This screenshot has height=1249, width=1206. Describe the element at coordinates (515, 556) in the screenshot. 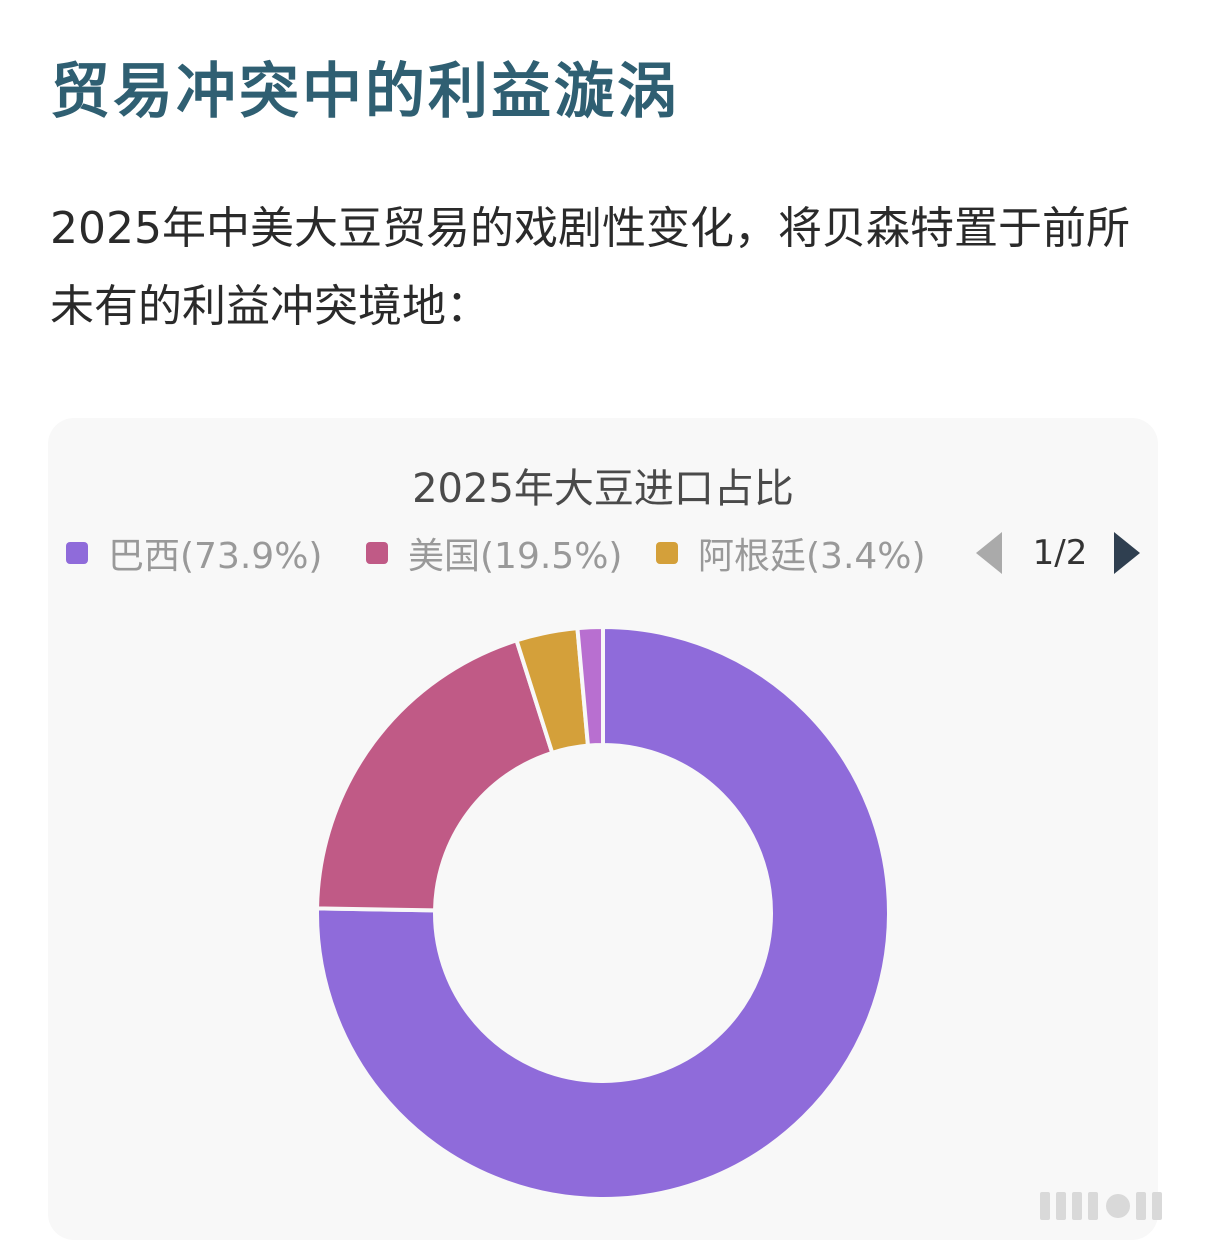

I see `legend-label: 美国(19.5%)` at that location.